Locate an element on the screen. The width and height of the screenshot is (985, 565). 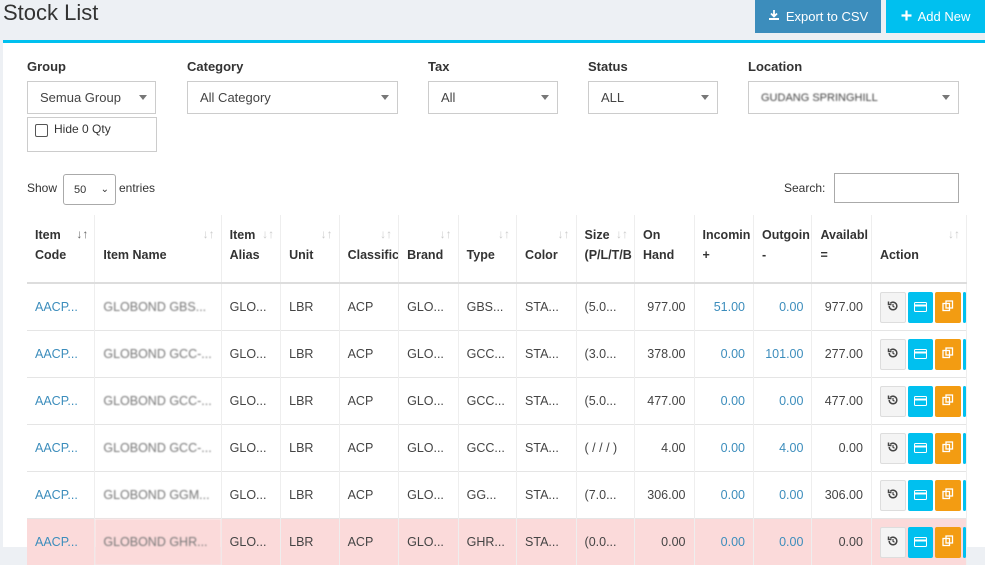
col-header-outgoing: Outgoin - is located at coordinates (783, 249).